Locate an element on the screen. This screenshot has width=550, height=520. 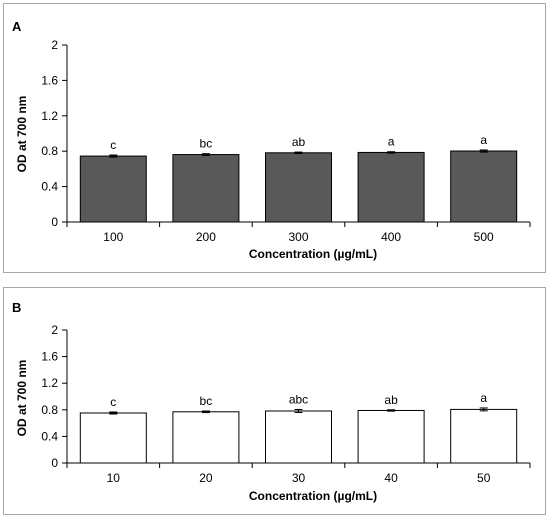
significance-label-a: c is located at coordinates (113, 145).